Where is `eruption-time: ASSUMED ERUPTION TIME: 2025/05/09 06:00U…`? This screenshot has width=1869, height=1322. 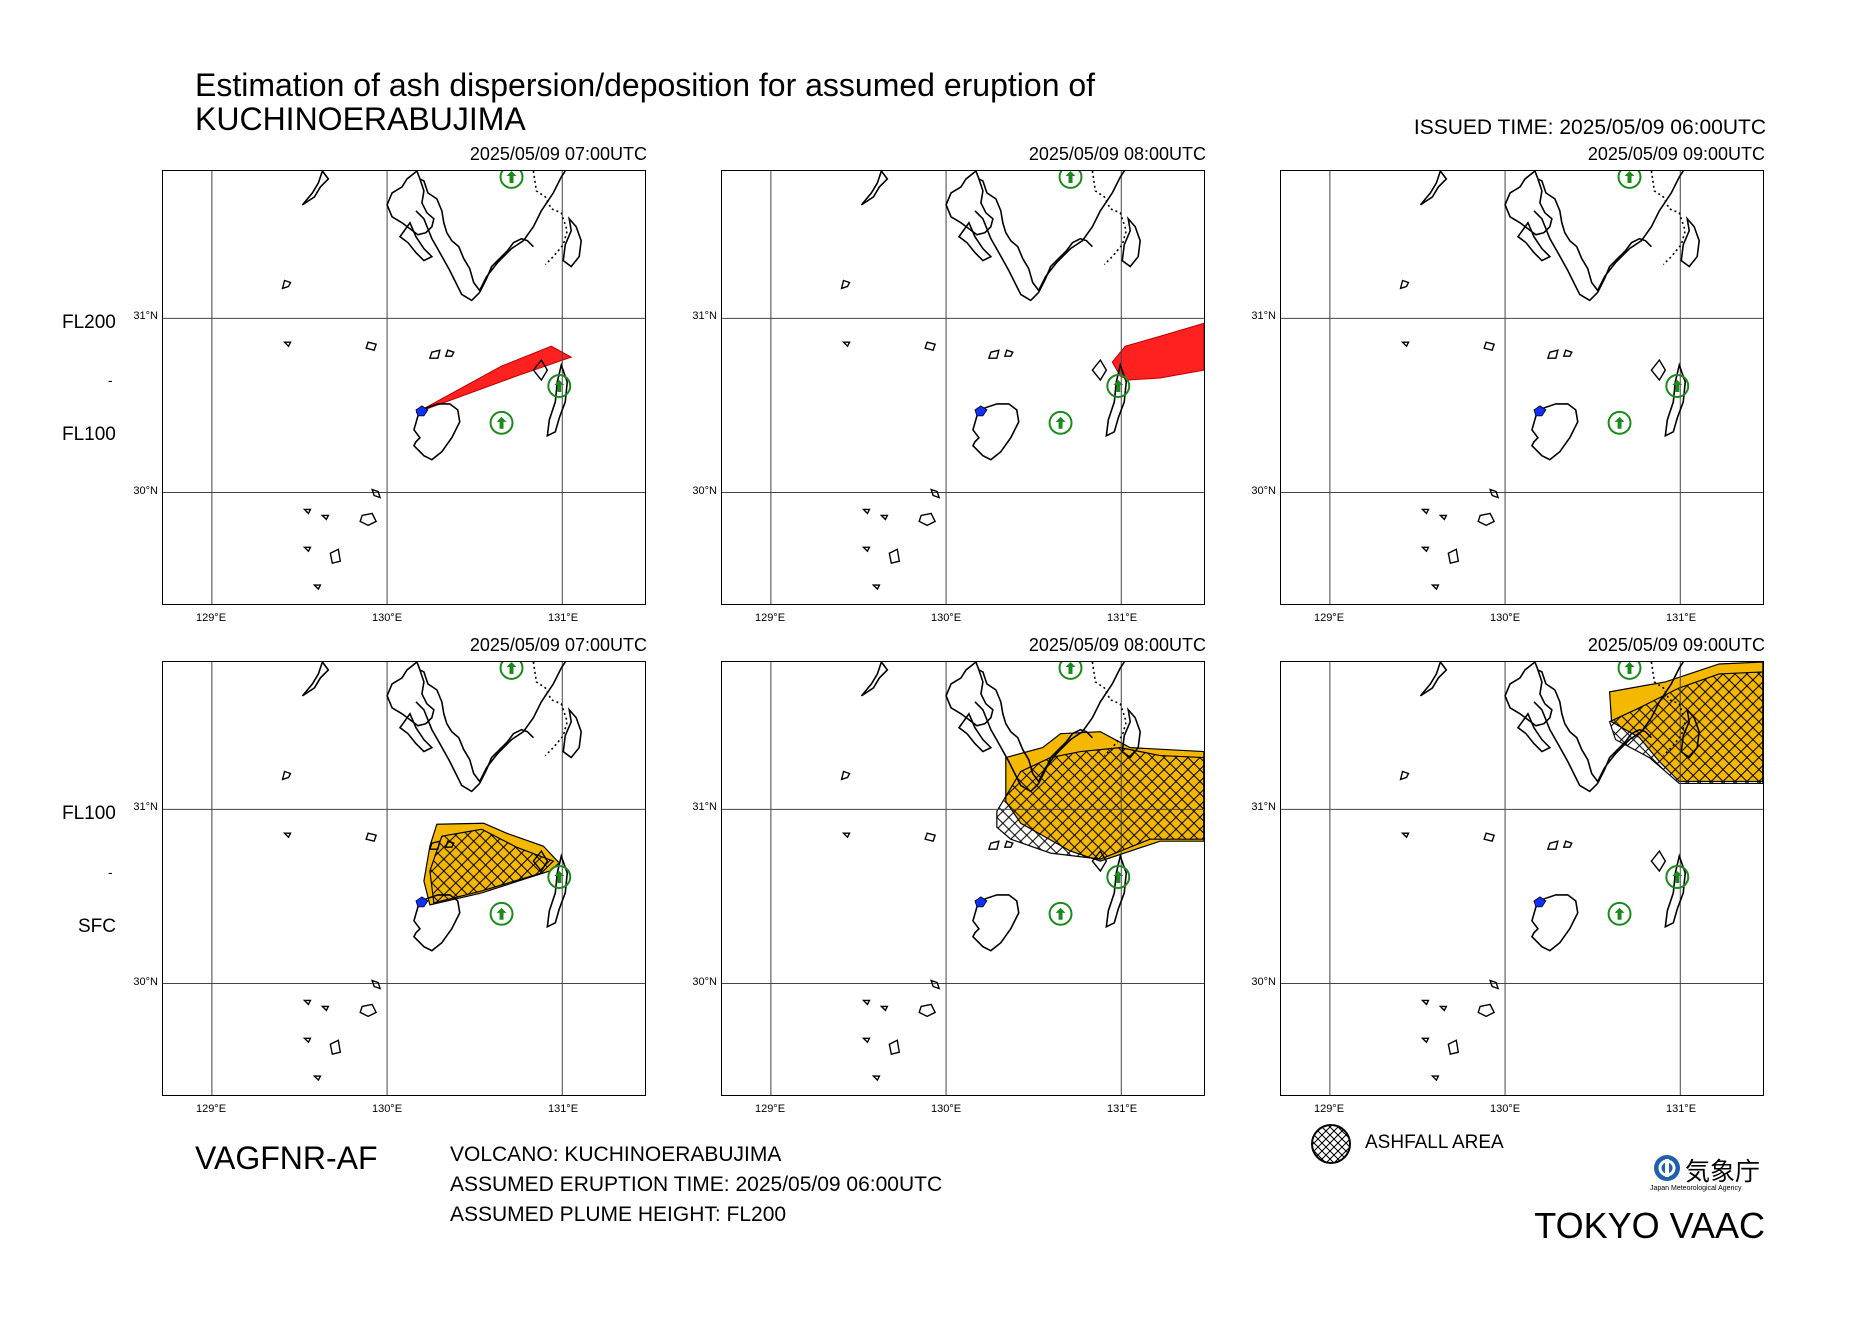
eruption-time: ASSUMED ERUPTION TIME: 2025/05/09 06:00U… is located at coordinates (696, 1184).